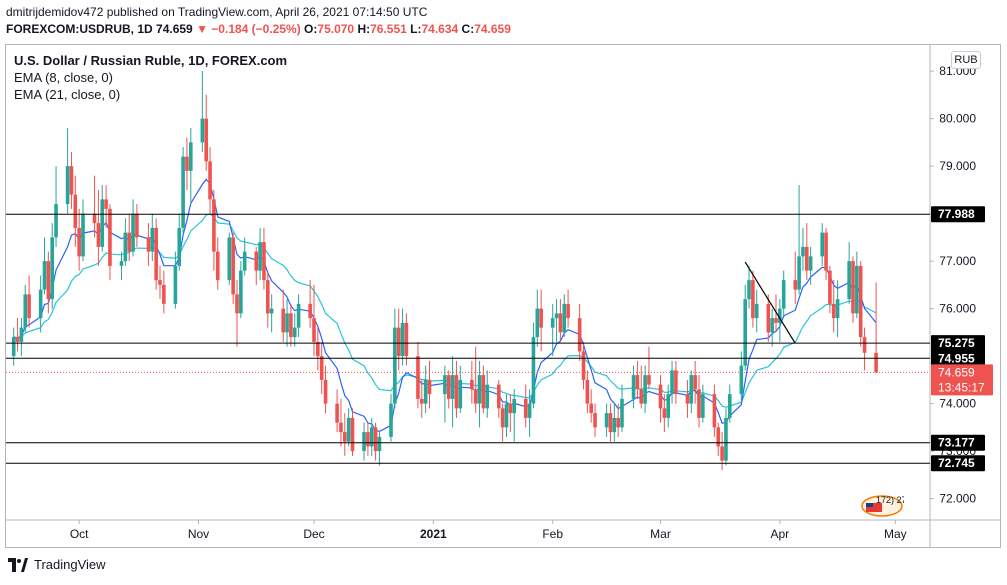 Image resolution: width=1007 pixels, height=585 pixels. What do you see at coordinates (70, 564) in the screenshot?
I see `footer-brand: TradingView` at bounding box center [70, 564].